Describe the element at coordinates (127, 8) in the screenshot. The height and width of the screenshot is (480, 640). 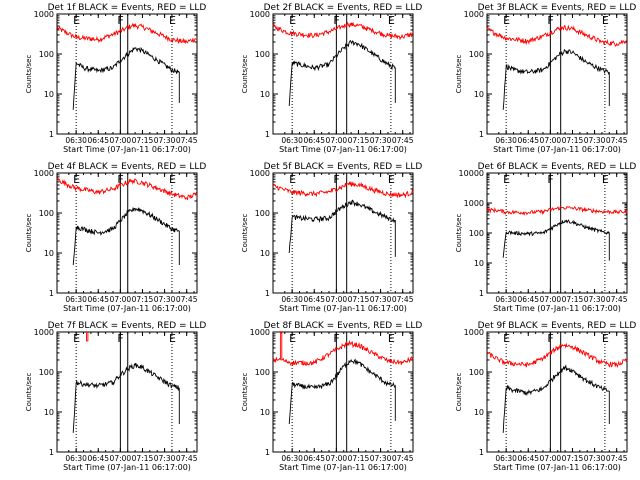
I see `panel-title: Det 1f BLACK = Events, RED = LLD` at that location.